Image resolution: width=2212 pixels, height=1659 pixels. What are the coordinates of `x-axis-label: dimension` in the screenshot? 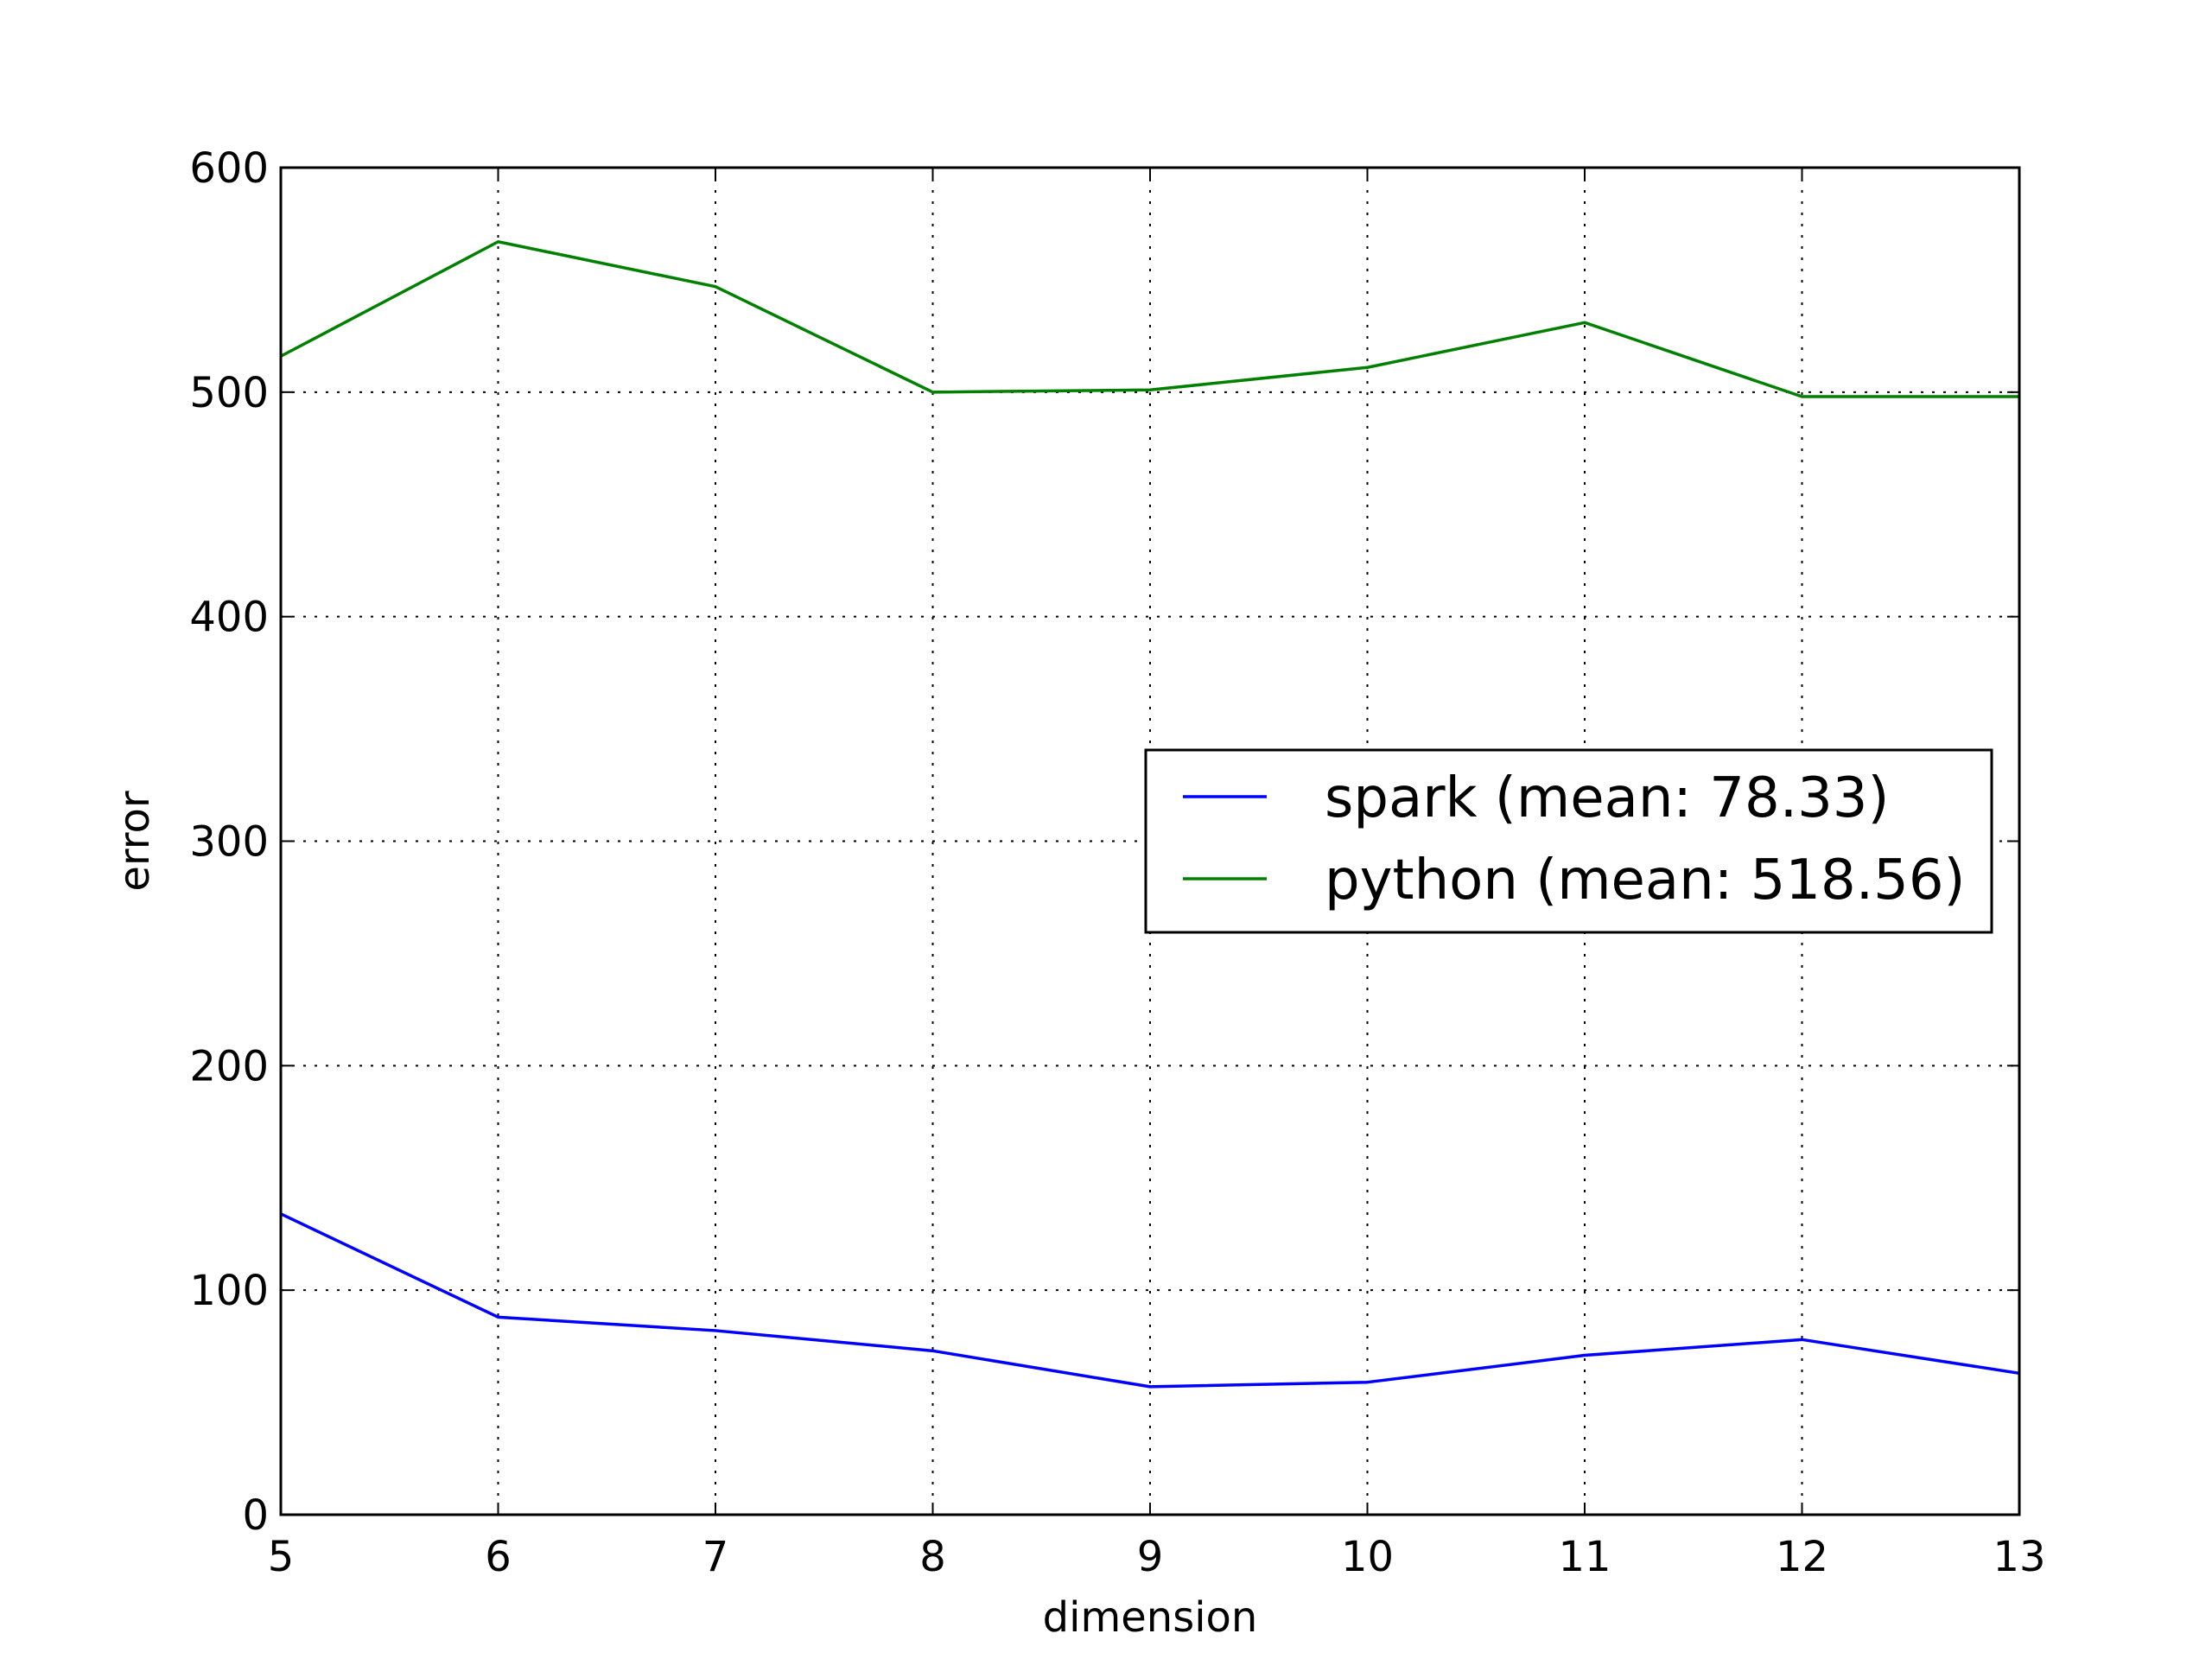 It's located at (1150, 1617).